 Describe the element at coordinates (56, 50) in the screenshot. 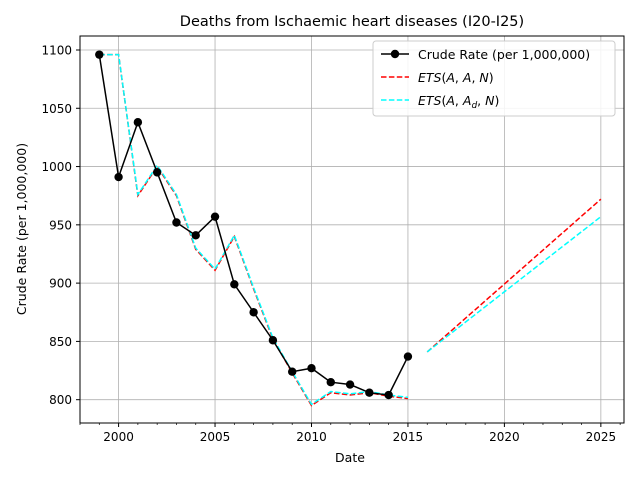

I see `y-tick-label: 1100` at that location.